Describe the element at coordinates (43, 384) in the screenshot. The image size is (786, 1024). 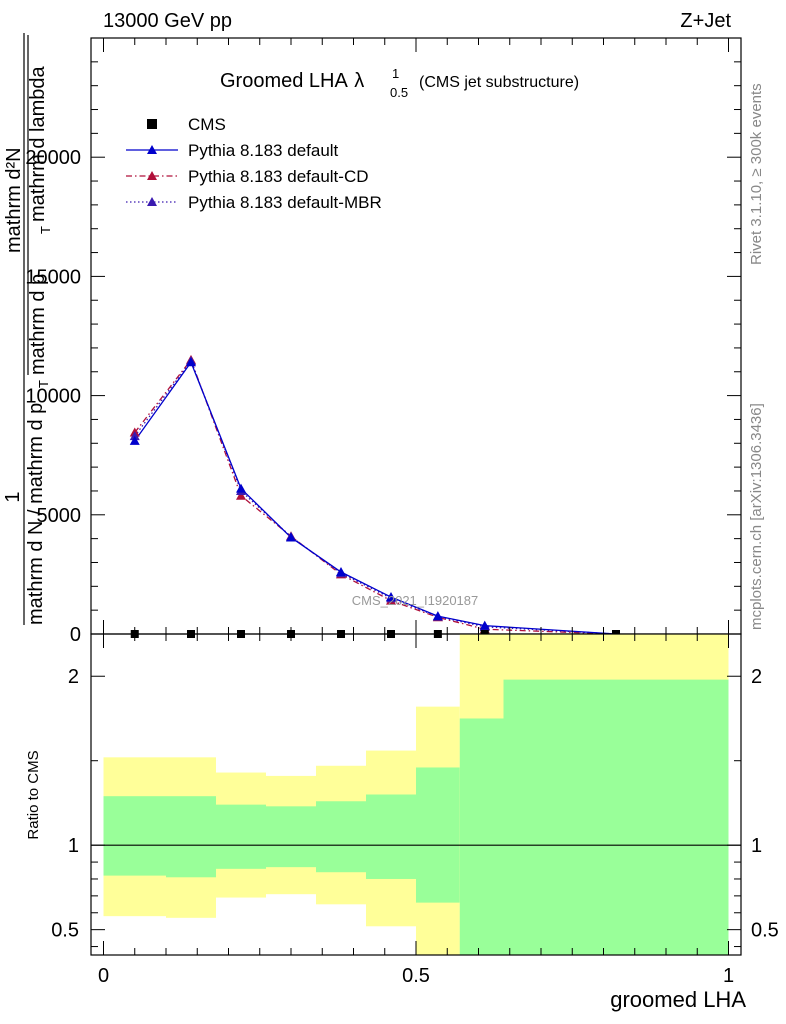
I see `ylabel-denominator-outer-sub: T` at that location.